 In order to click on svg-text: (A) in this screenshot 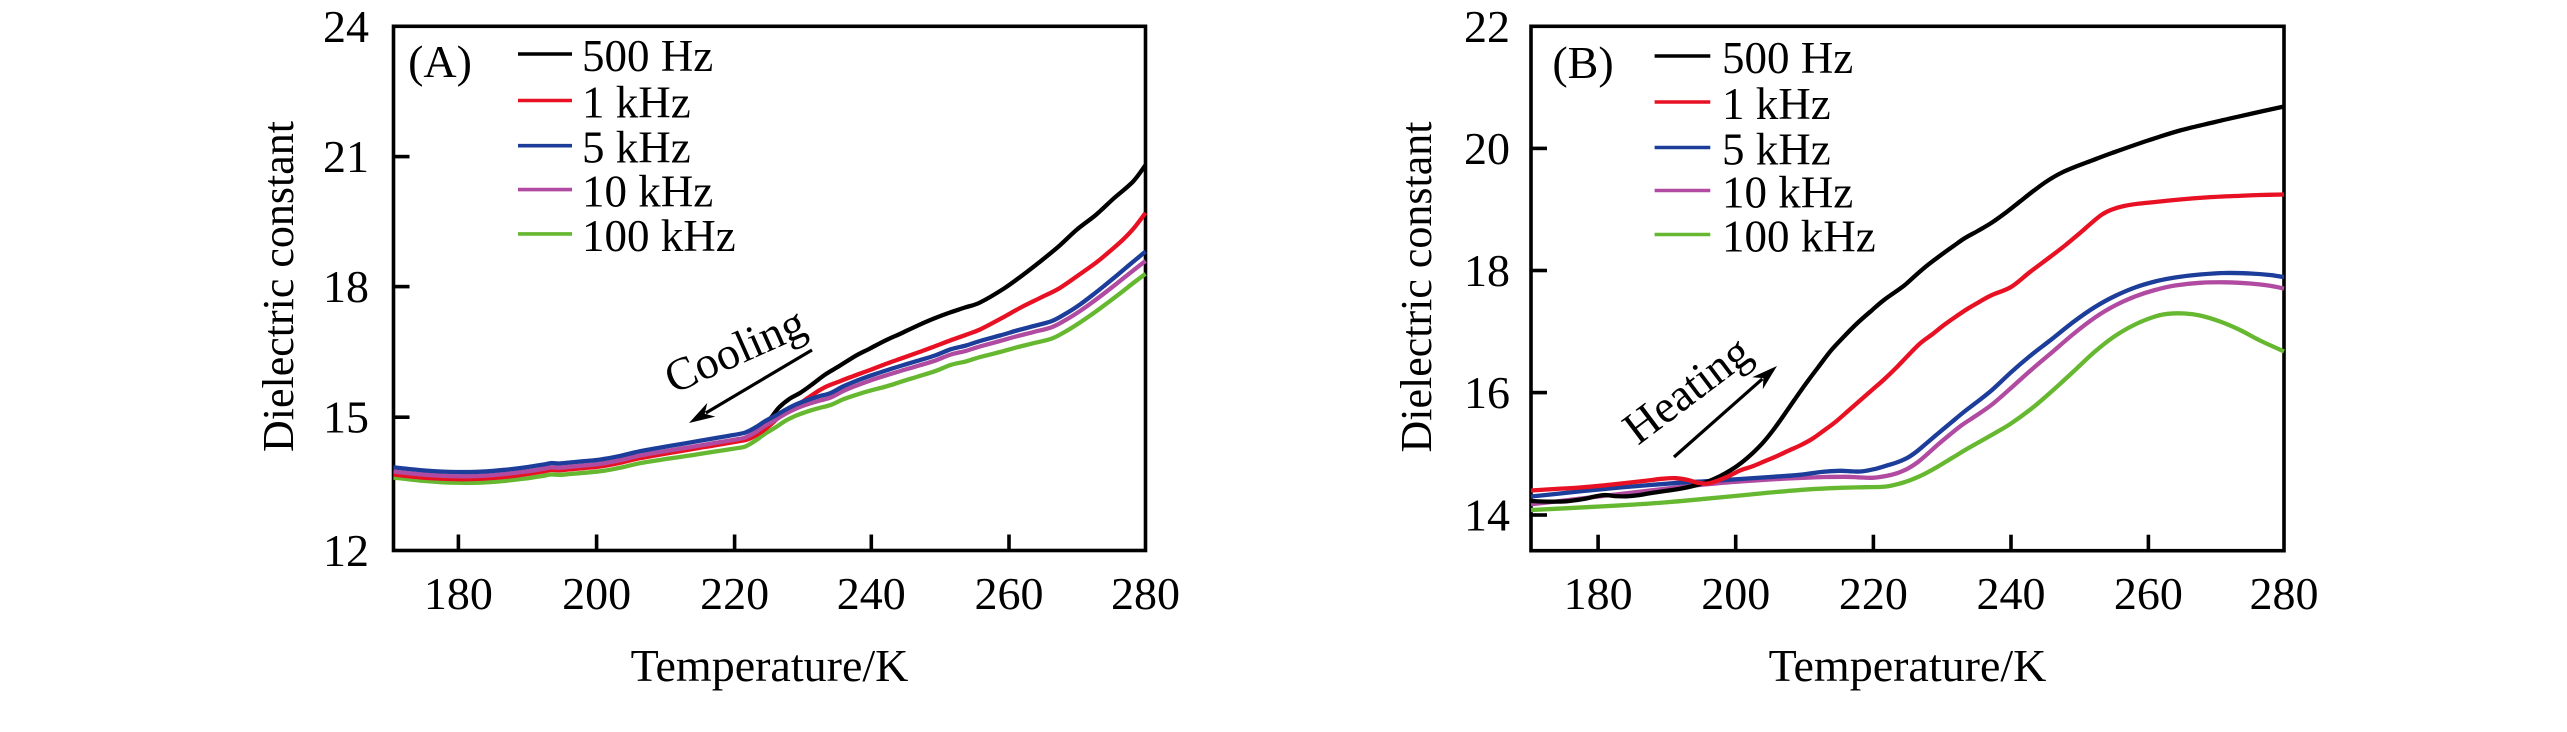, I will do `click(440, 61)`.